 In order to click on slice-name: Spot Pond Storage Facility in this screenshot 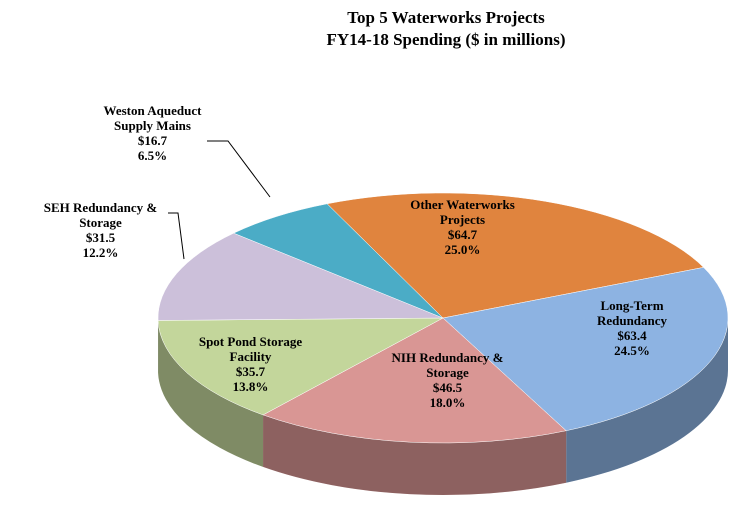, I will do `click(250, 349)`.